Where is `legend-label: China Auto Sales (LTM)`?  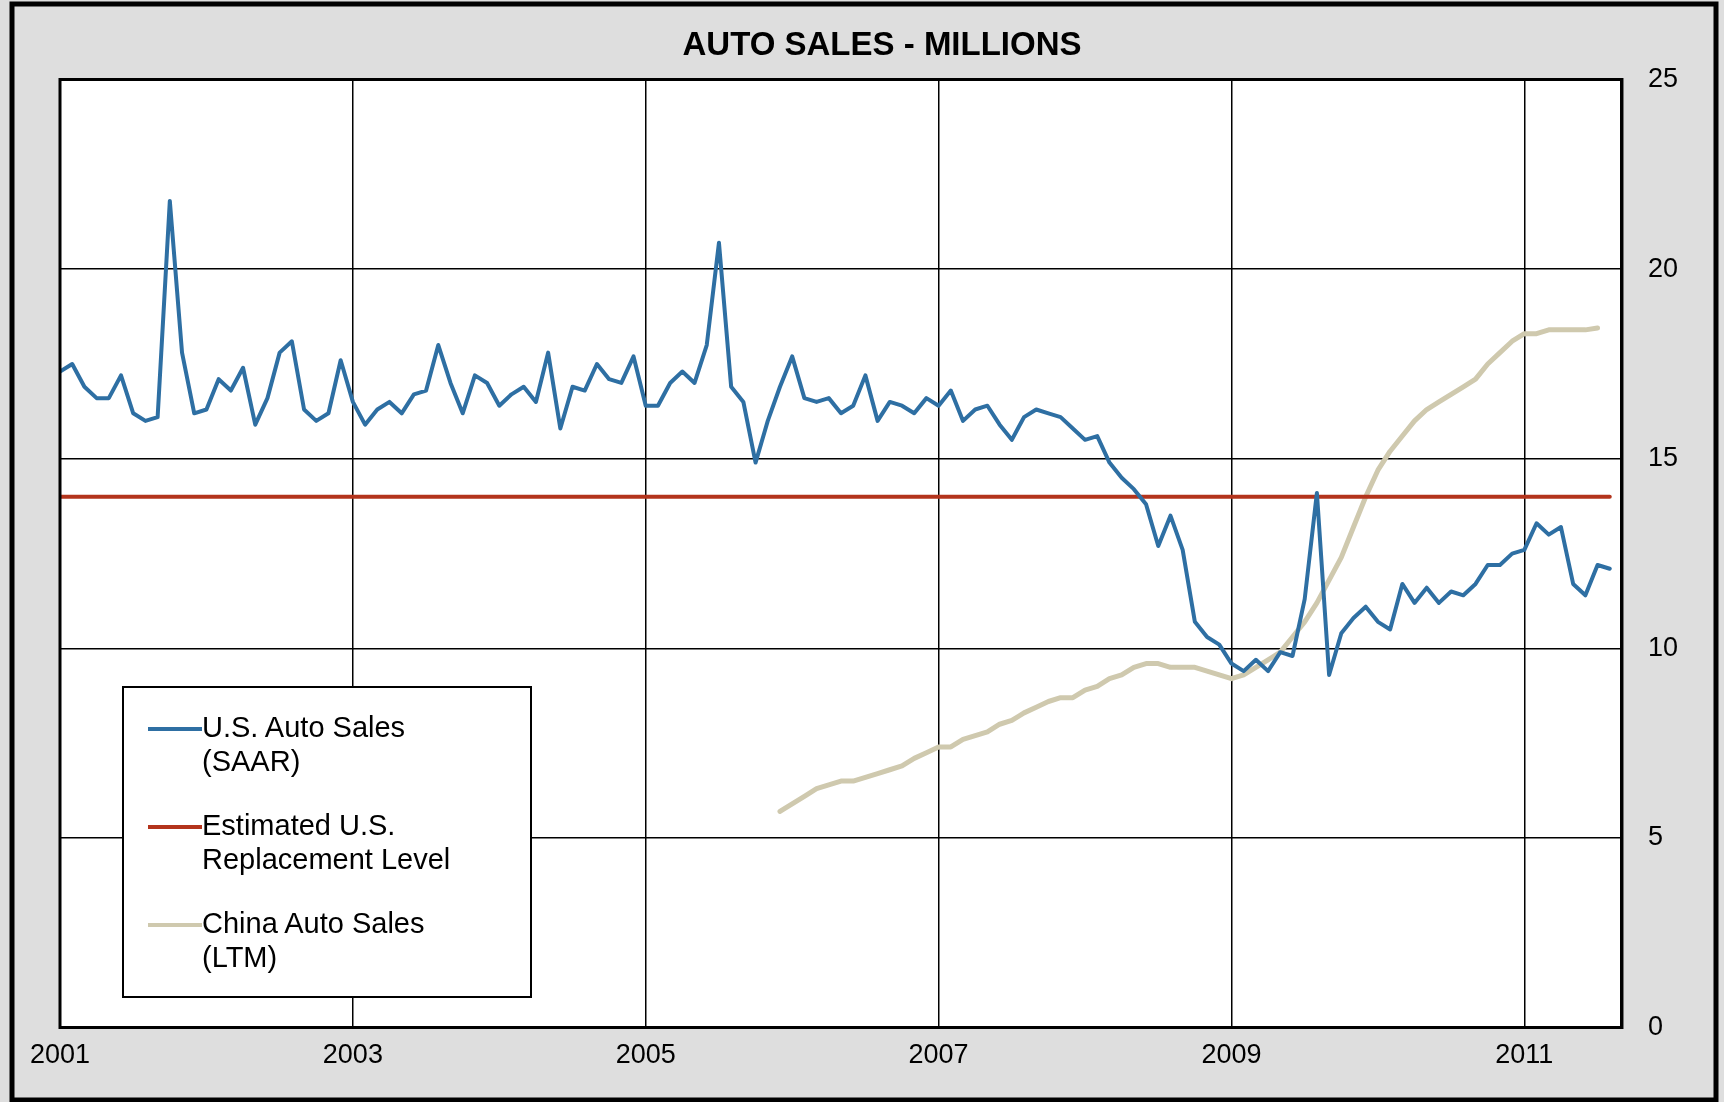 legend-label: China Auto Sales (LTM) is located at coordinates (314, 939).